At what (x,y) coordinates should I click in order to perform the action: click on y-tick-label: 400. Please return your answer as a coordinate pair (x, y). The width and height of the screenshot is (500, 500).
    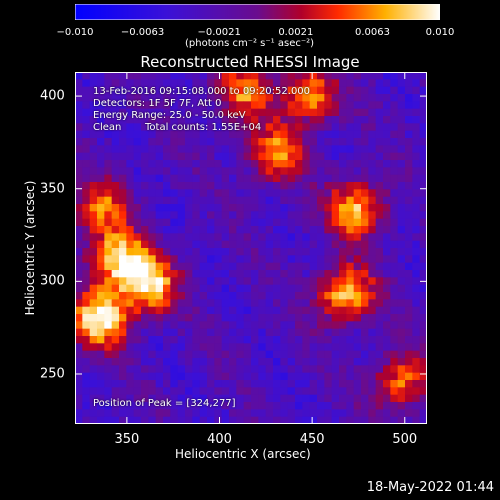
    Looking at the image, I should click on (52, 96).